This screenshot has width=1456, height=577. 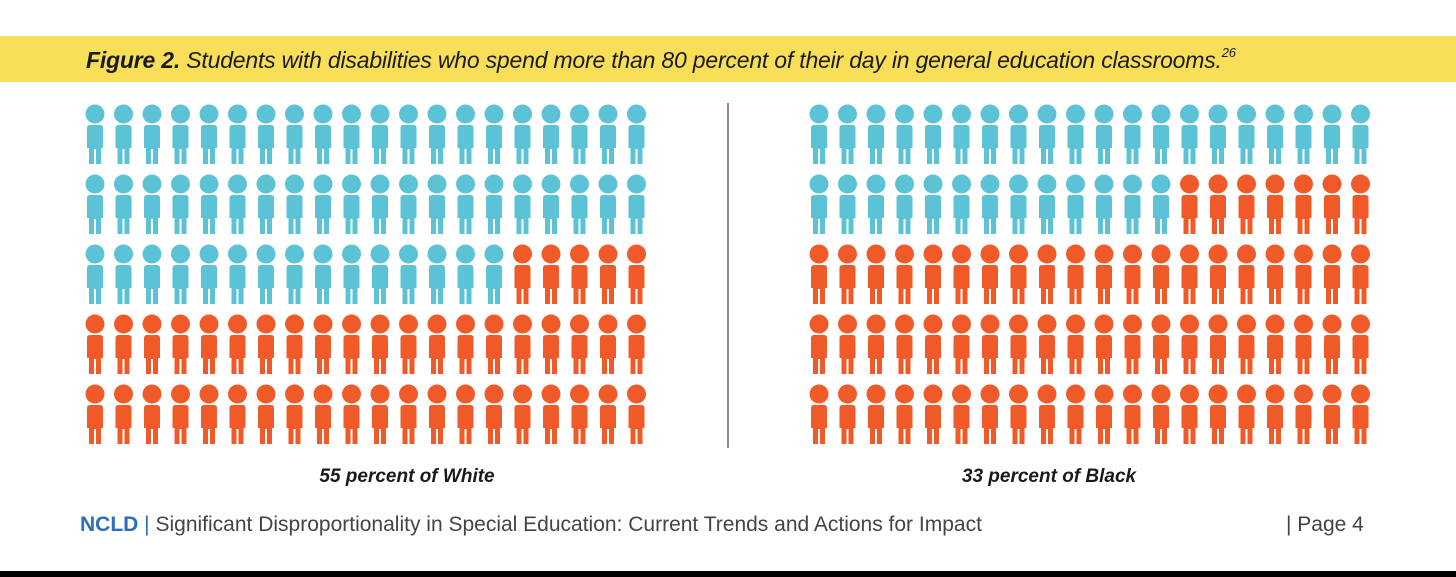 I want to click on footnote-marker: 26, so click(x=1228, y=53).